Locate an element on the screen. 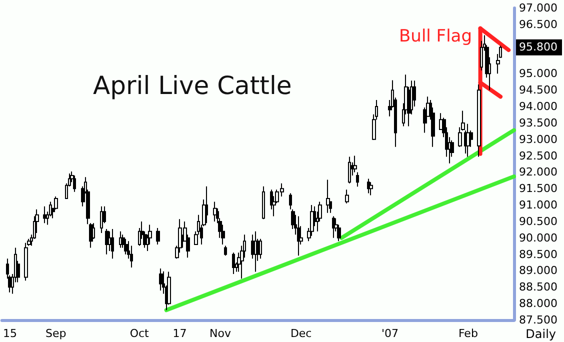  y-tick-label: 93.000 is located at coordinates (538, 139).